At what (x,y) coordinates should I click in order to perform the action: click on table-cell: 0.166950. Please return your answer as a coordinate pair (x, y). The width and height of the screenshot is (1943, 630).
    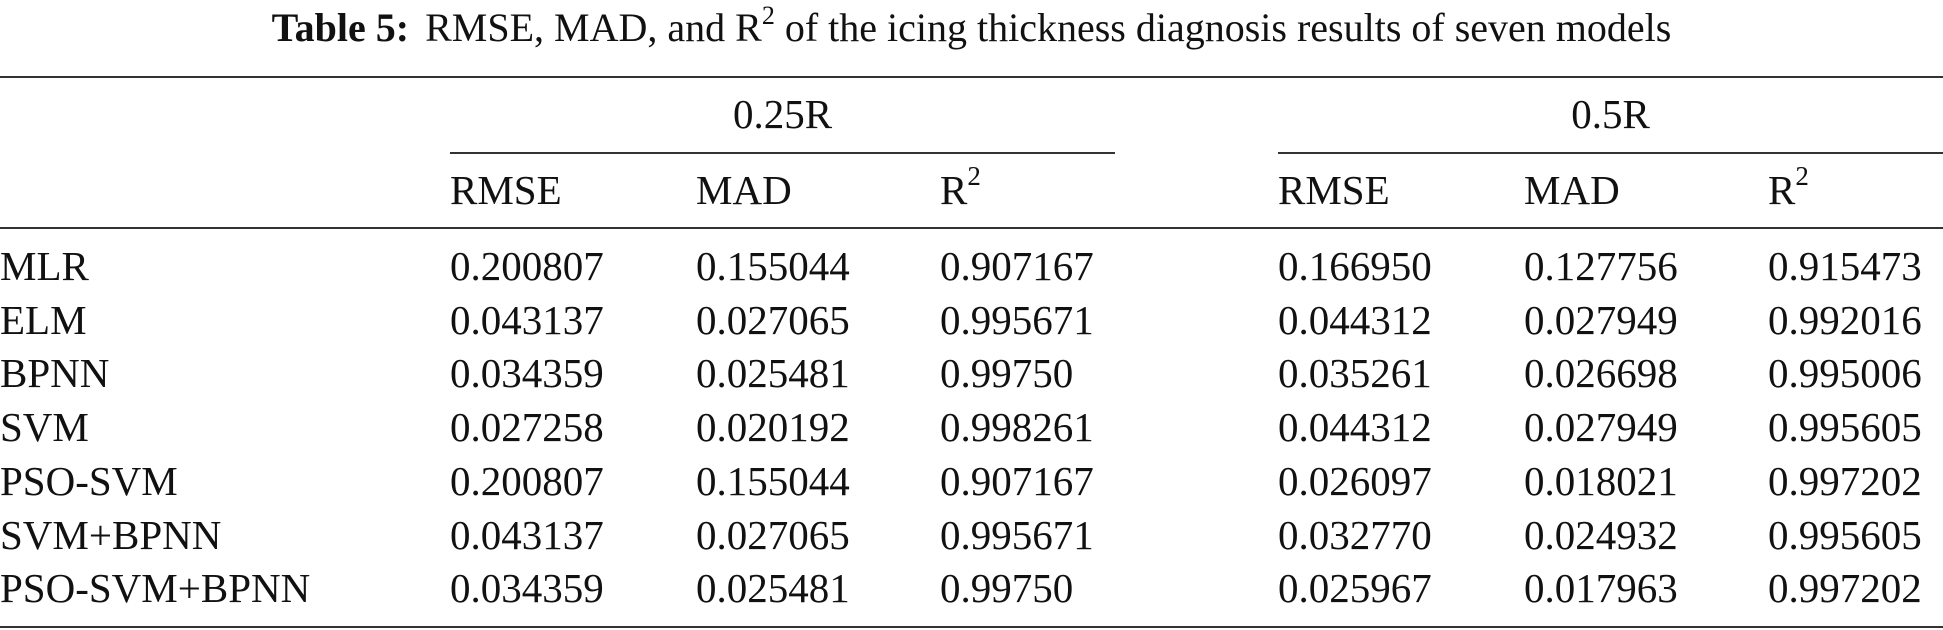
    Looking at the image, I should click on (1355, 266).